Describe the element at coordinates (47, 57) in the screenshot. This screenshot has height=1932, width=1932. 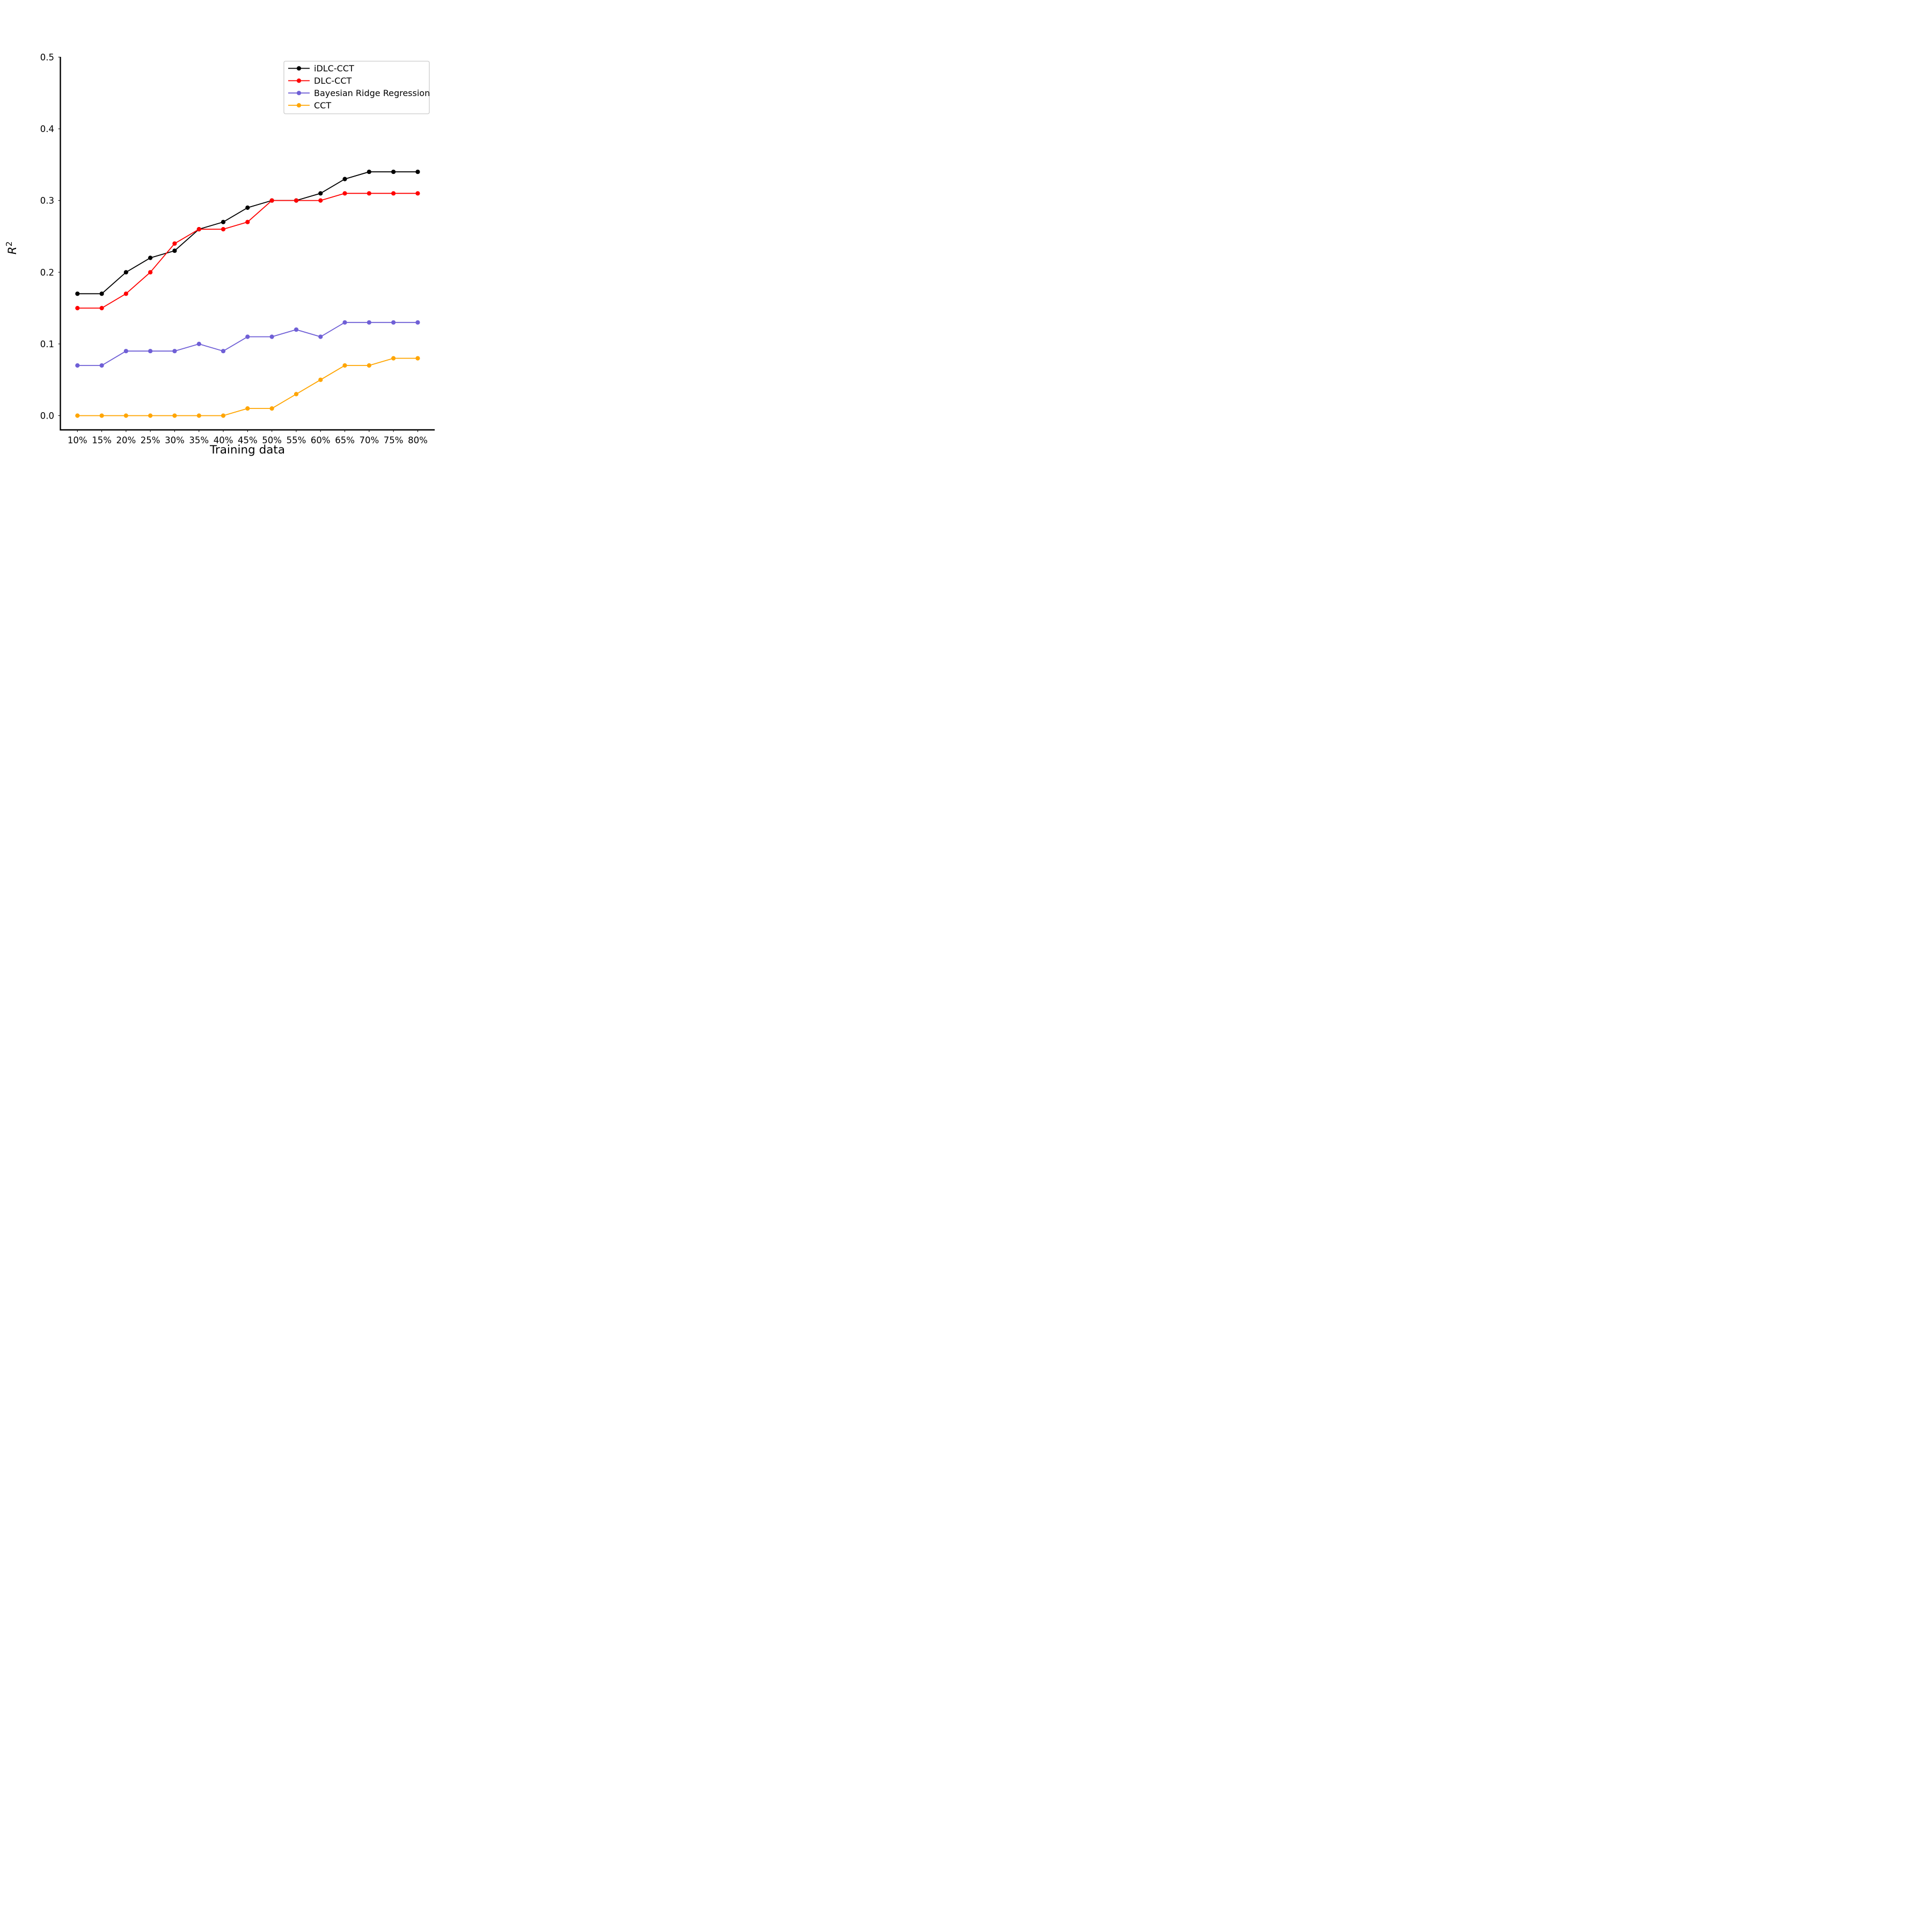
I see `y-tick-label: 0.5` at that location.